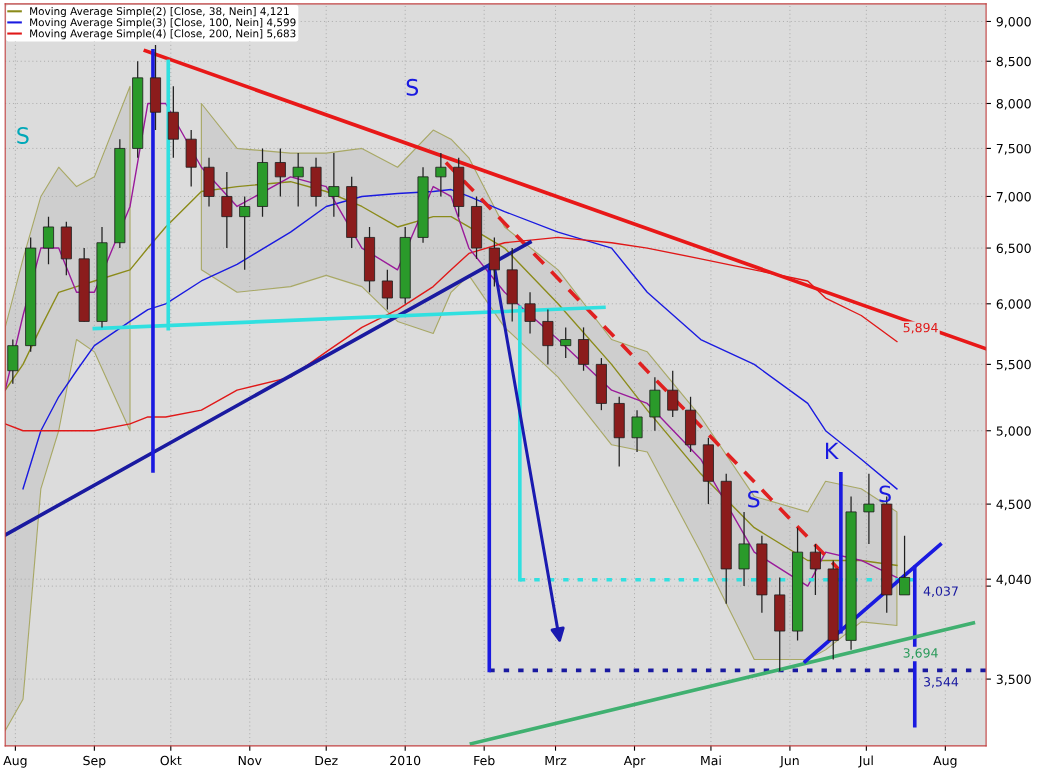  I want to click on y-tick-label: 4,040, so click(1013, 580).